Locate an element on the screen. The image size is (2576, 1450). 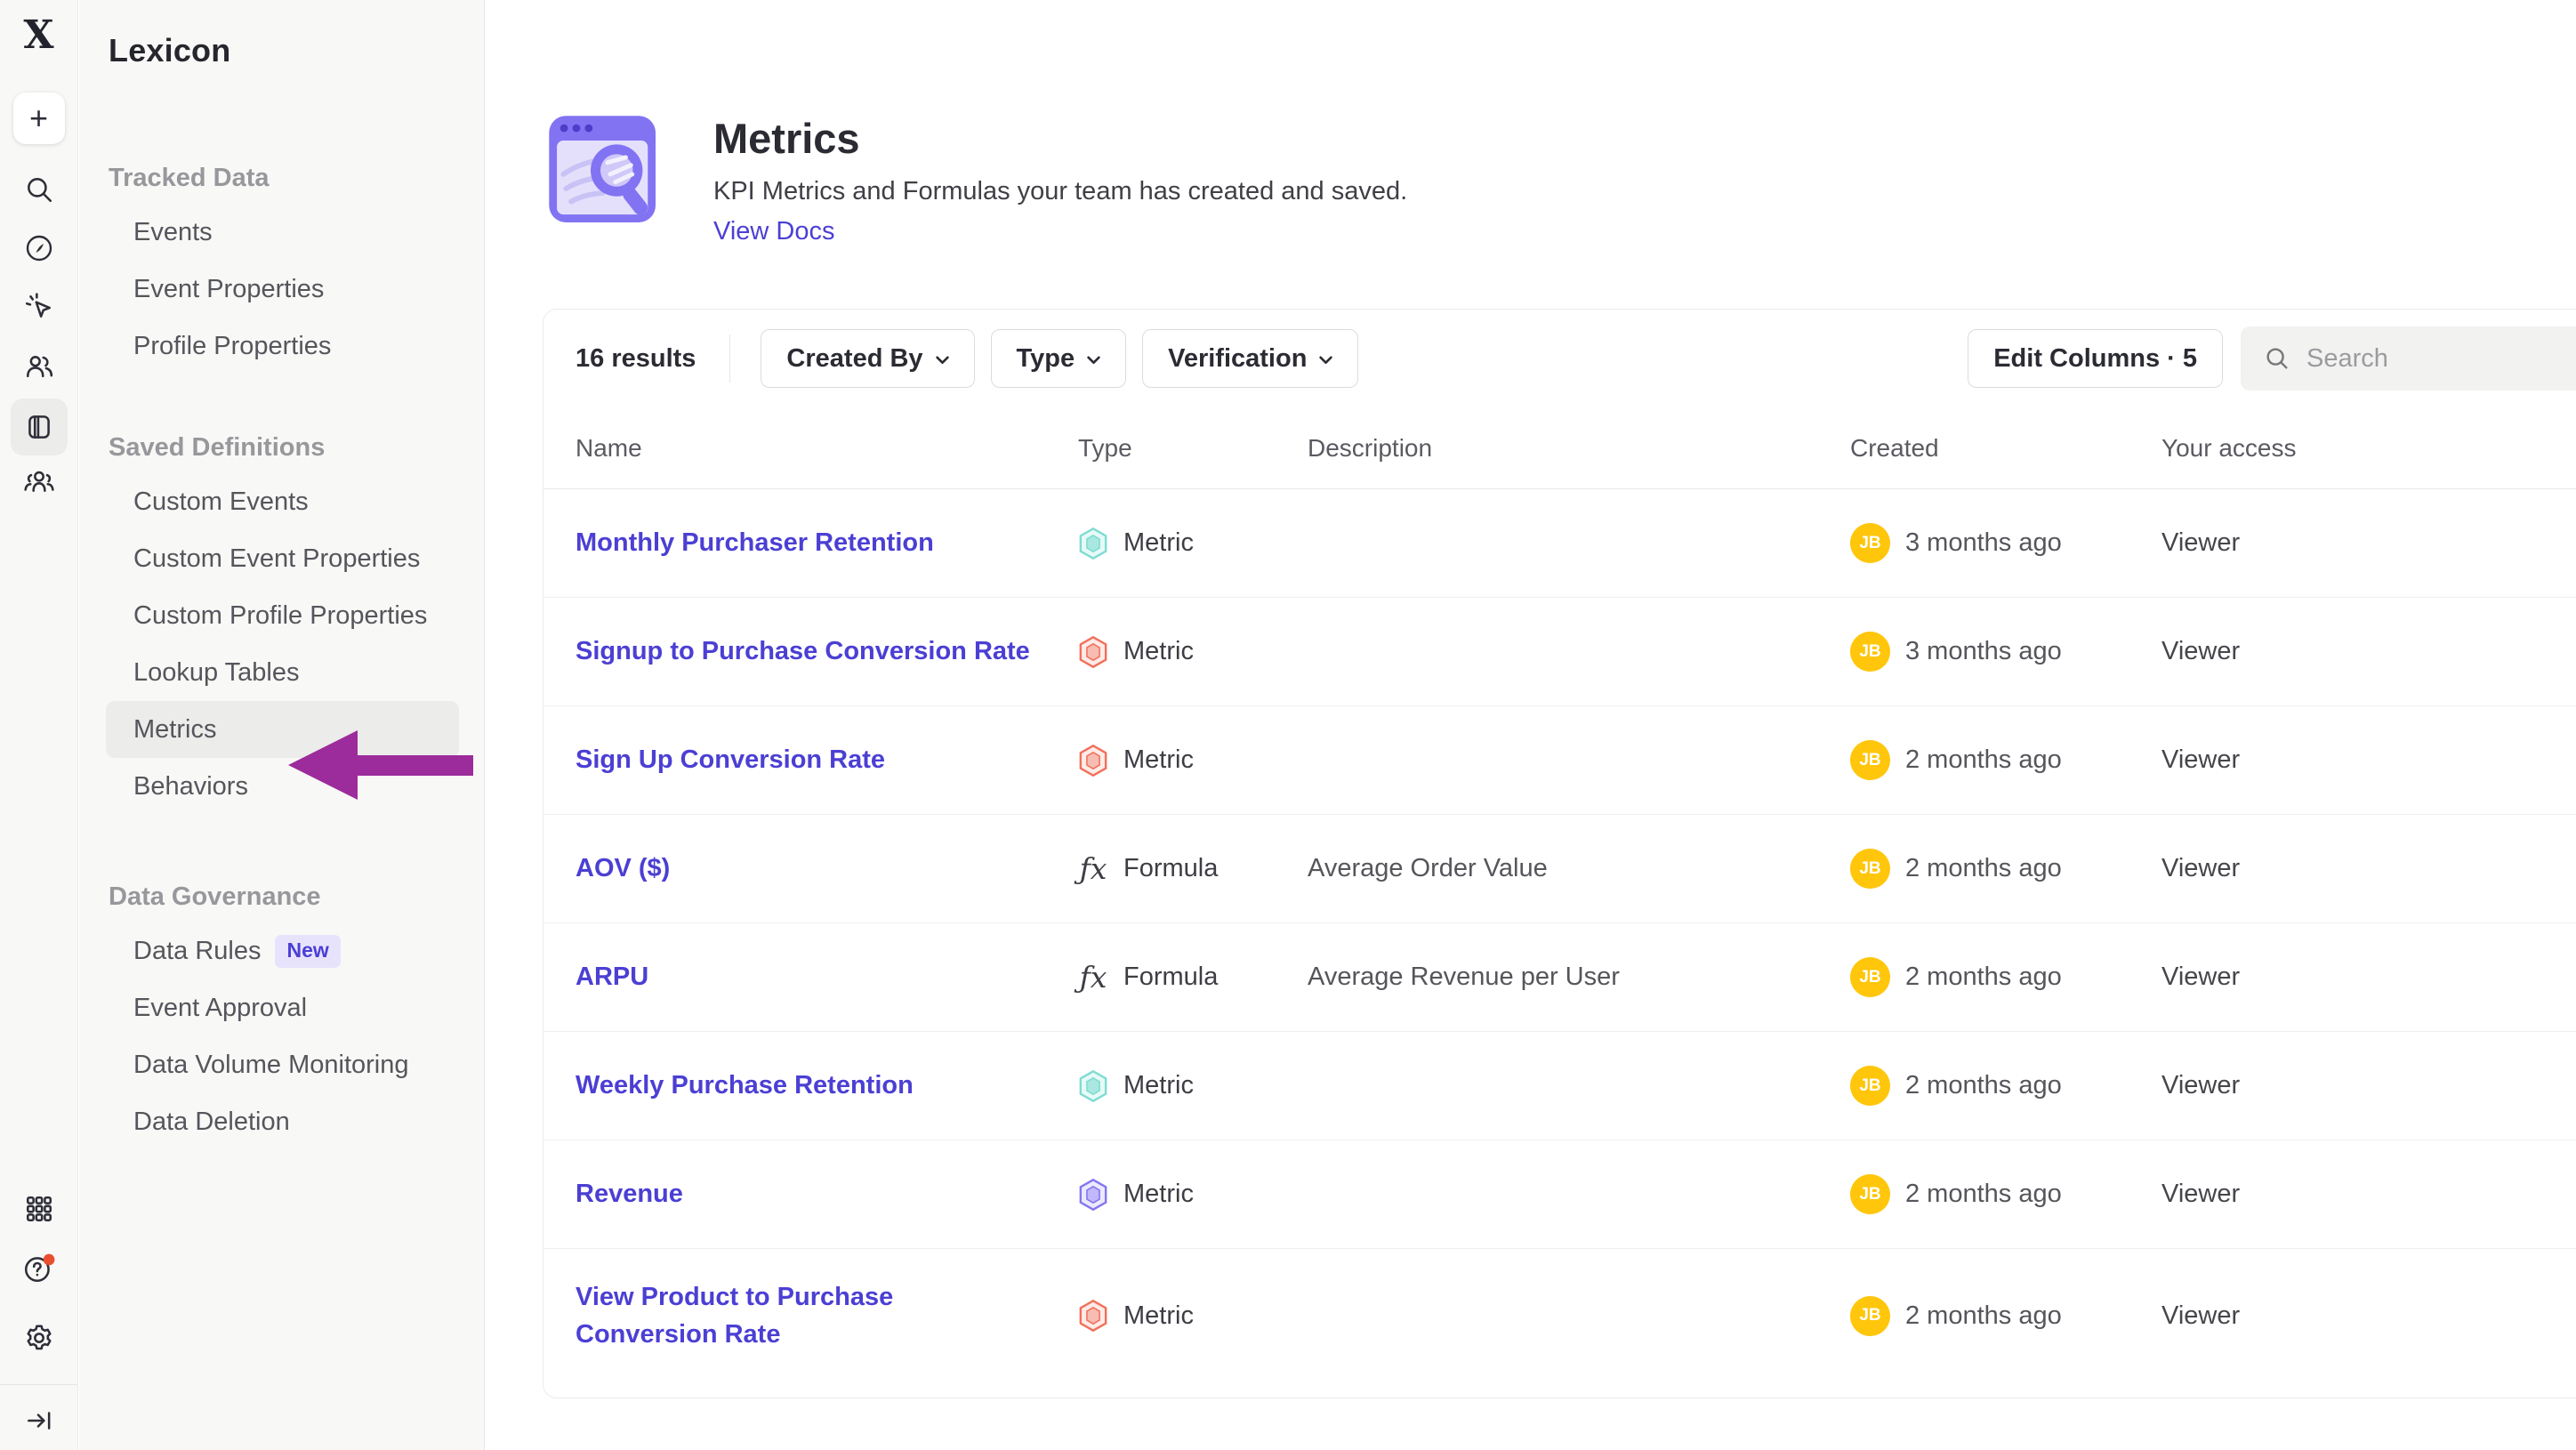
section-data-governance: Data Governance is located at coordinates (215, 896).